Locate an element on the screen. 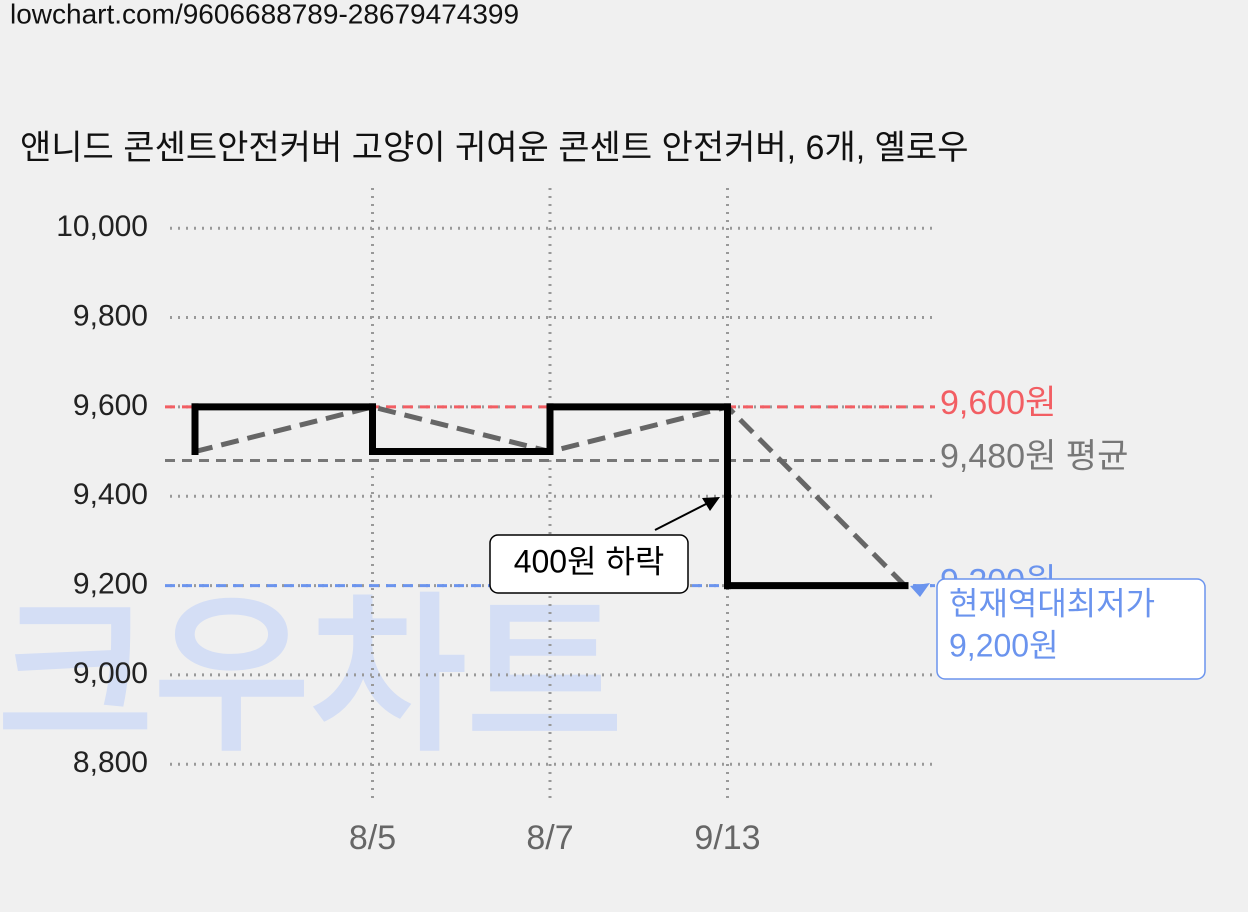  annotation-arrow is located at coordinates (681, 516).